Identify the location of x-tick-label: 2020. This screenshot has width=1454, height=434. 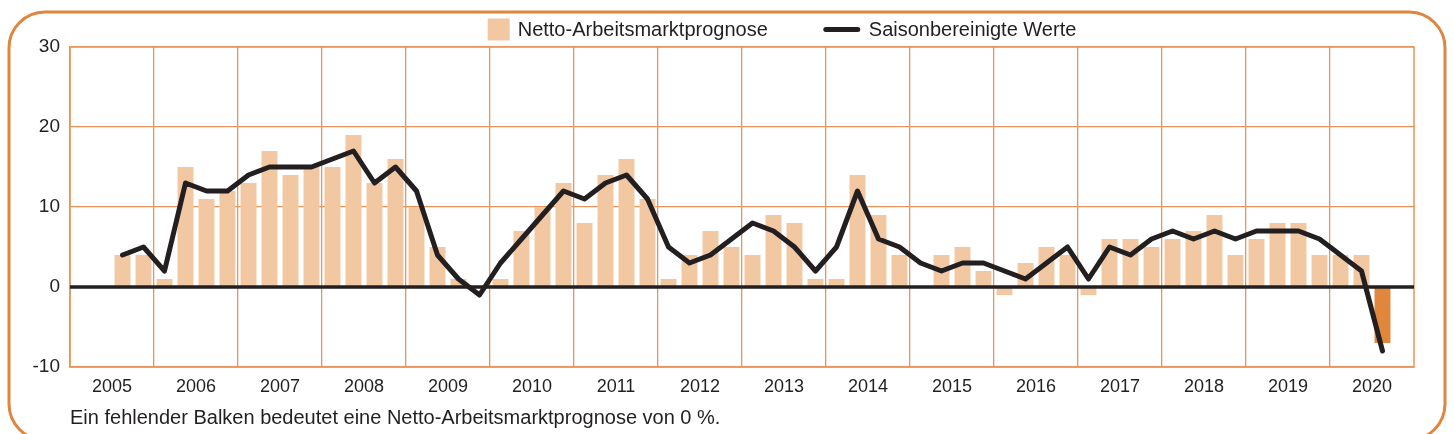
(1372, 385).